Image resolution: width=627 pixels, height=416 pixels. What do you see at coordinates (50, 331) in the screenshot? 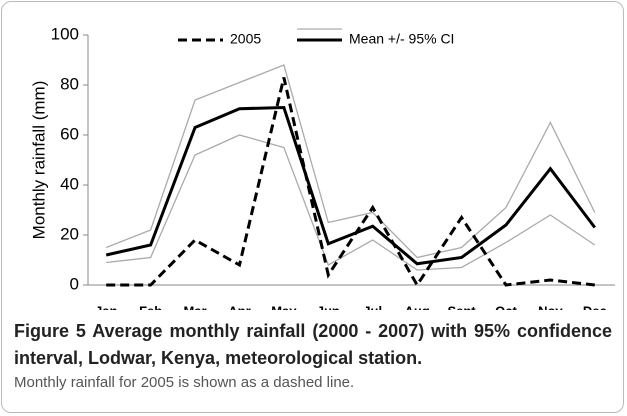
I see `figure-label: Figure 5` at bounding box center [50, 331].